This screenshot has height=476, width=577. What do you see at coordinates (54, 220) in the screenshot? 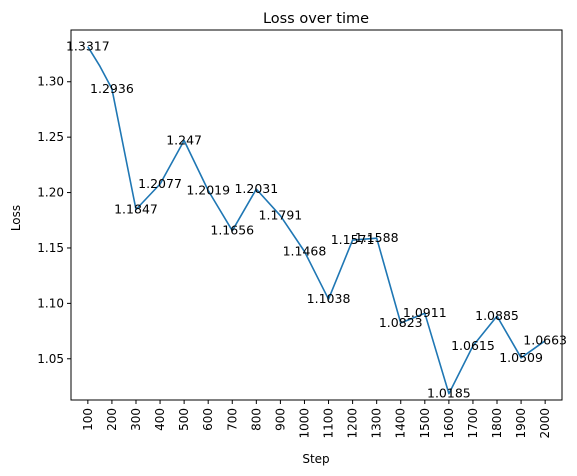
I see `y-axis: 1.05 1.10 1.15 1.20 1.25 1.30` at bounding box center [54, 220].